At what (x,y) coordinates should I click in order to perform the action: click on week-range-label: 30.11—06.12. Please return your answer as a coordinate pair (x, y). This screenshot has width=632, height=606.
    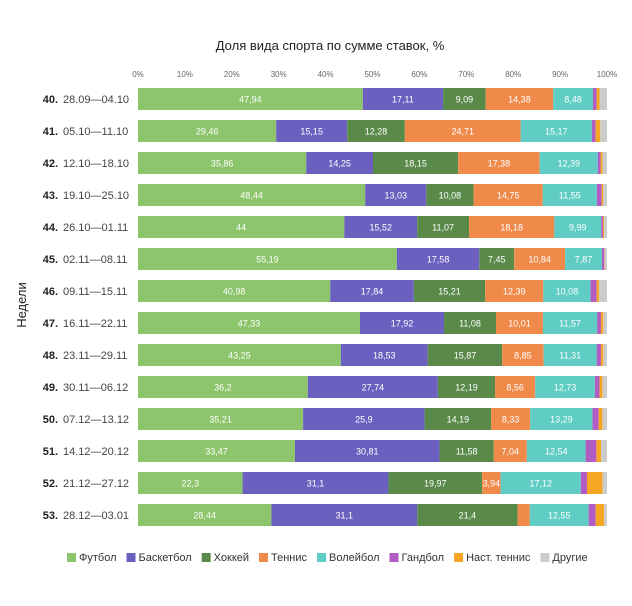
    Looking at the image, I should click on (95, 388).